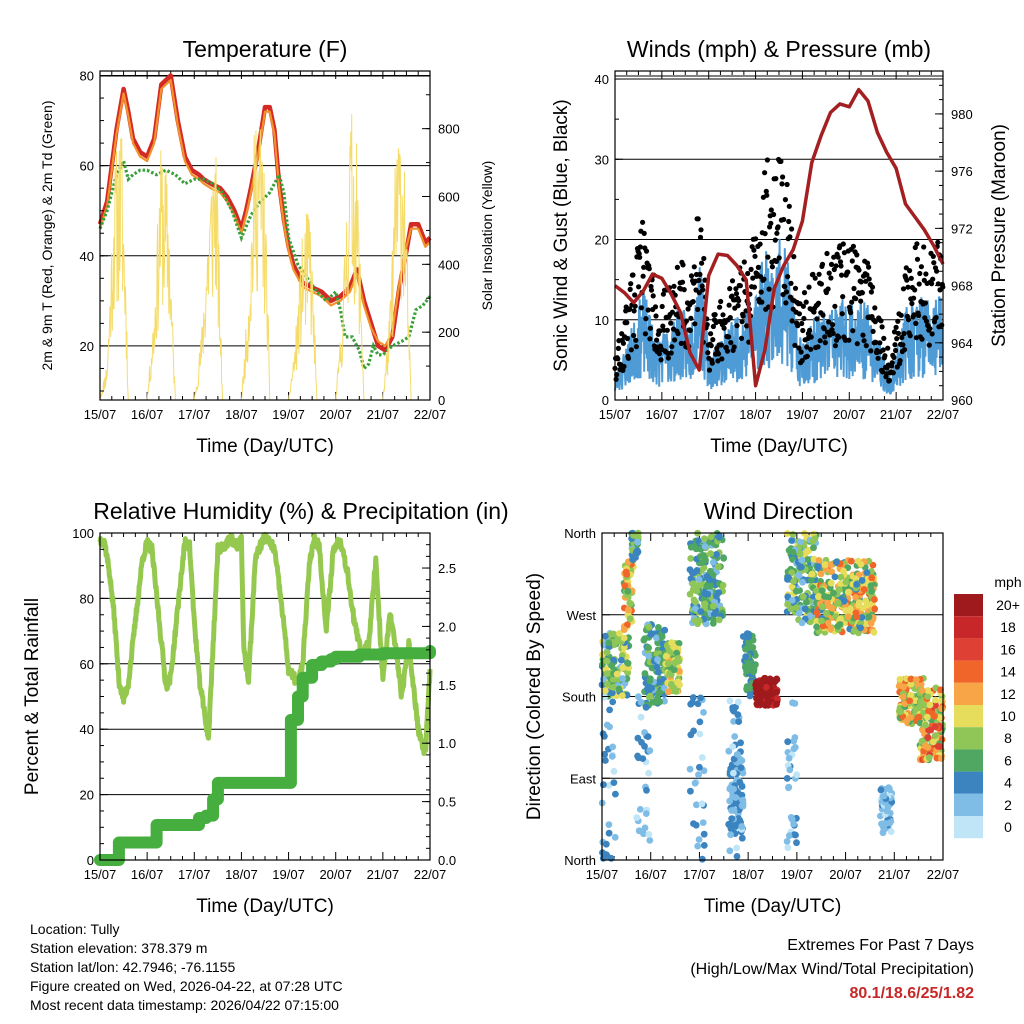 The image size is (1024, 1024). I want to click on temperature-right-ytick-label-3: 600, so click(449, 196).